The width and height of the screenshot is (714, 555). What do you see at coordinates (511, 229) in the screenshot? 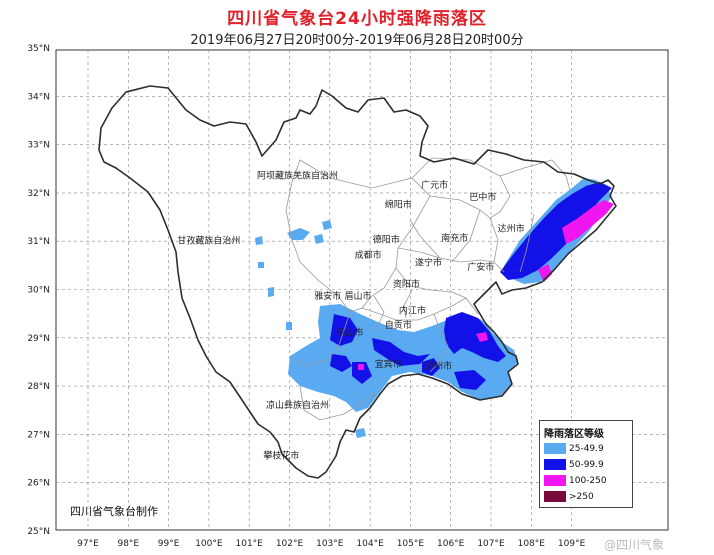
I see `place-label: 达州市` at bounding box center [511, 229].